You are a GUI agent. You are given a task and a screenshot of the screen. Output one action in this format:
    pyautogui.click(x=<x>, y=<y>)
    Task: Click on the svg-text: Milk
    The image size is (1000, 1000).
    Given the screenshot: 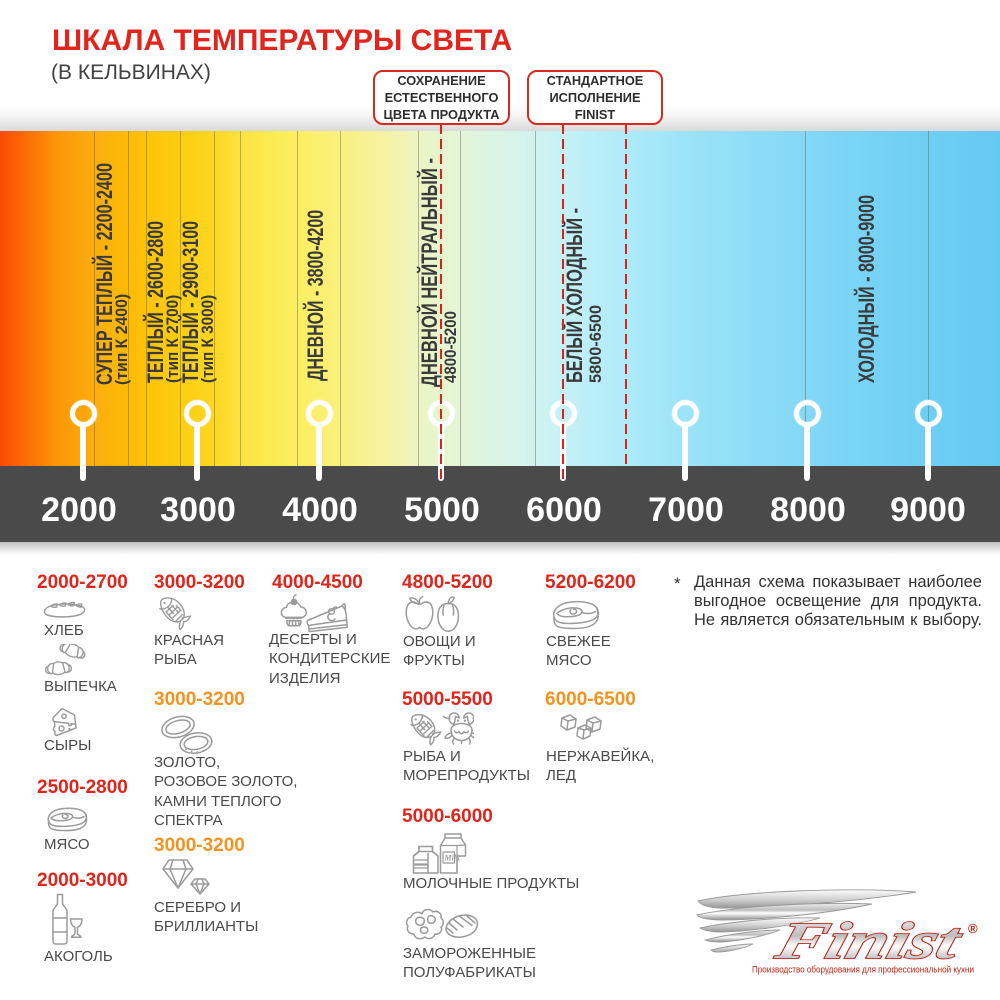 What is the action you would take?
    pyautogui.click(x=452, y=858)
    